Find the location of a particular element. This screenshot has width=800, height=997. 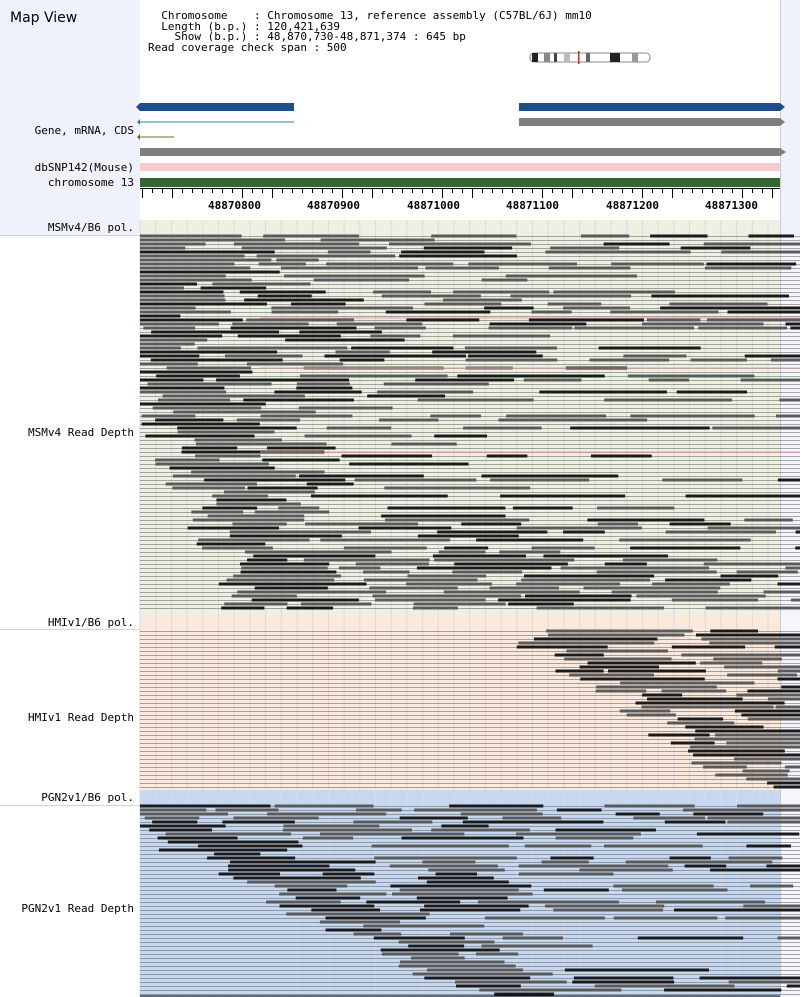

gene-track is located at coordinates (462, 121).